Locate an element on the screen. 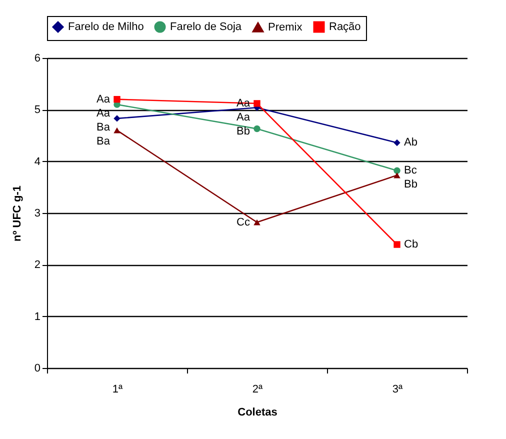  x-tick-label: 2ª is located at coordinates (258, 390).